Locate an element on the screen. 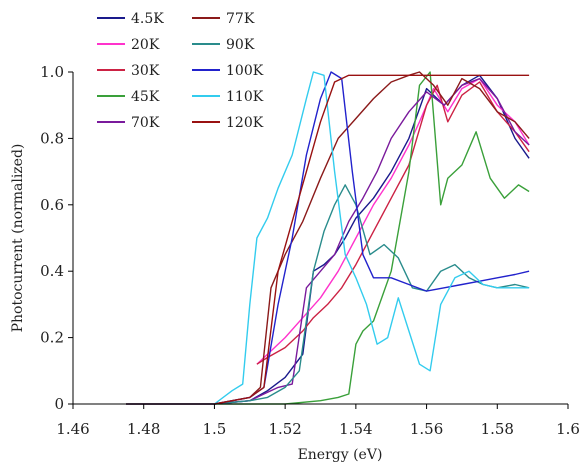 Image resolution: width=579 pixels, height=464 pixels. legend-label: 70K is located at coordinates (145, 123).